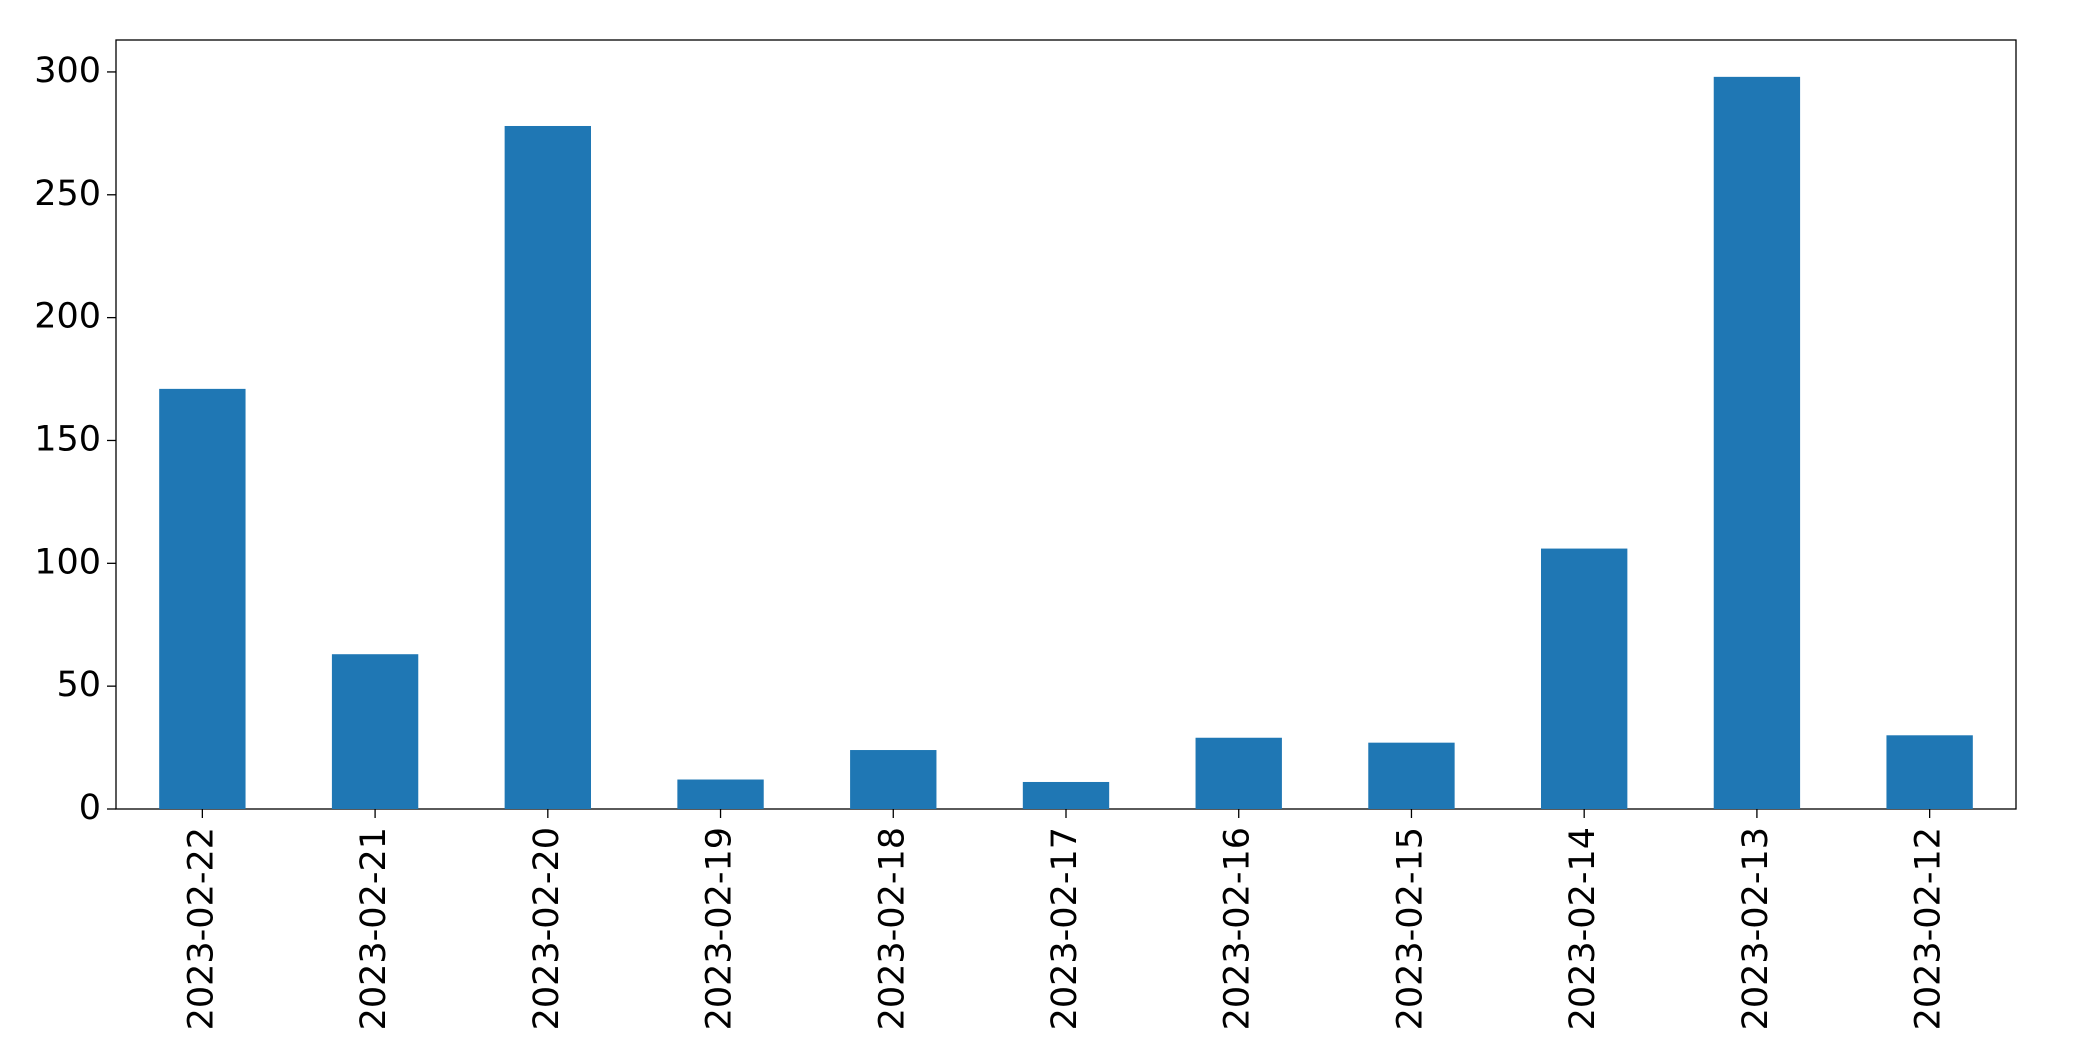  What do you see at coordinates (1583, 928) in the screenshot?
I see `x-tick-label: 2023-02-14` at bounding box center [1583, 928].